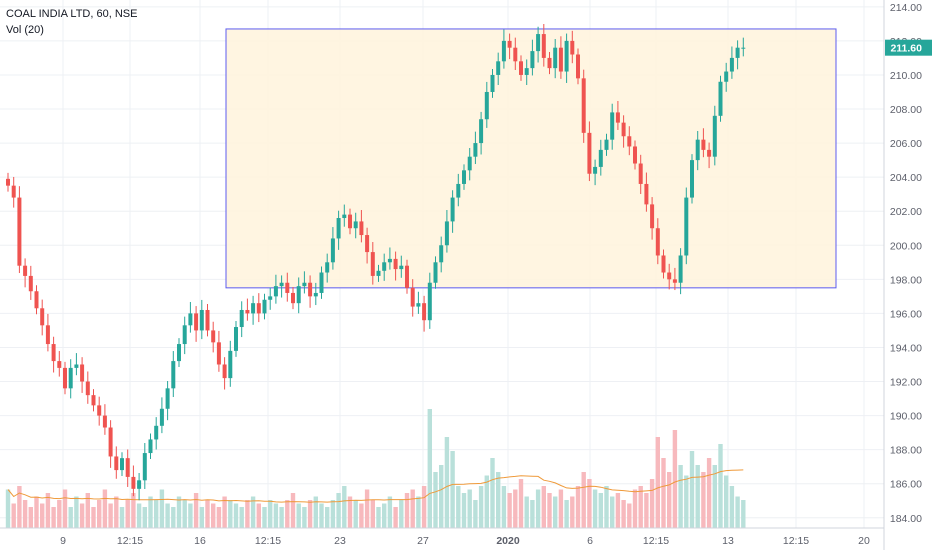  I want to click on time-tick-label: 16, so click(200, 541).